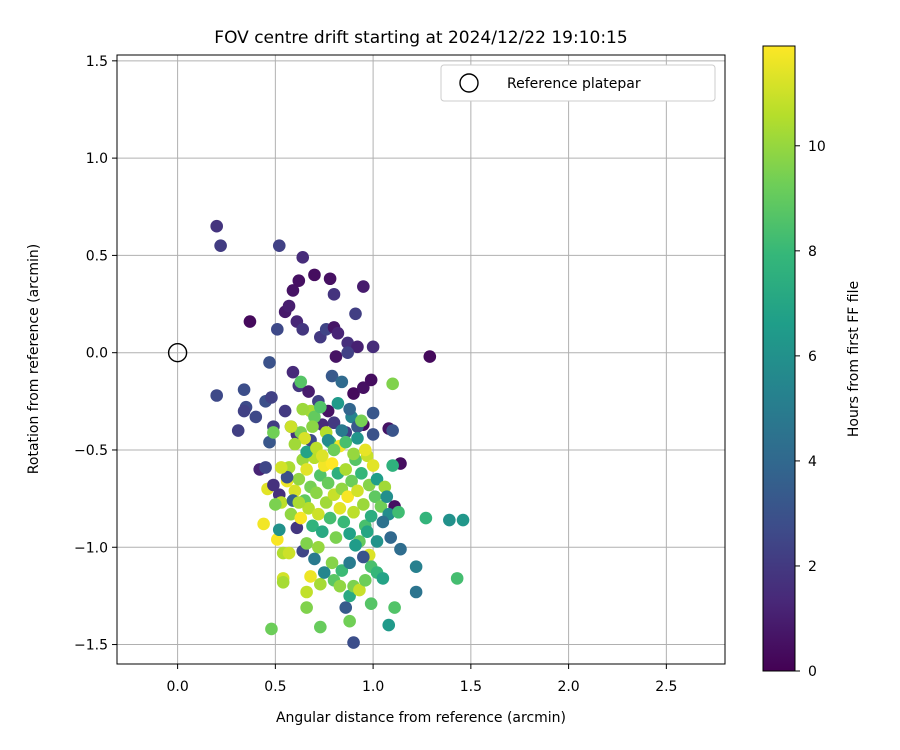 Image resolution: width=900 pixels, height=750 pixels. What do you see at coordinates (91, 548) in the screenshot?
I see `y-tick-label: −1.0` at bounding box center [91, 548].